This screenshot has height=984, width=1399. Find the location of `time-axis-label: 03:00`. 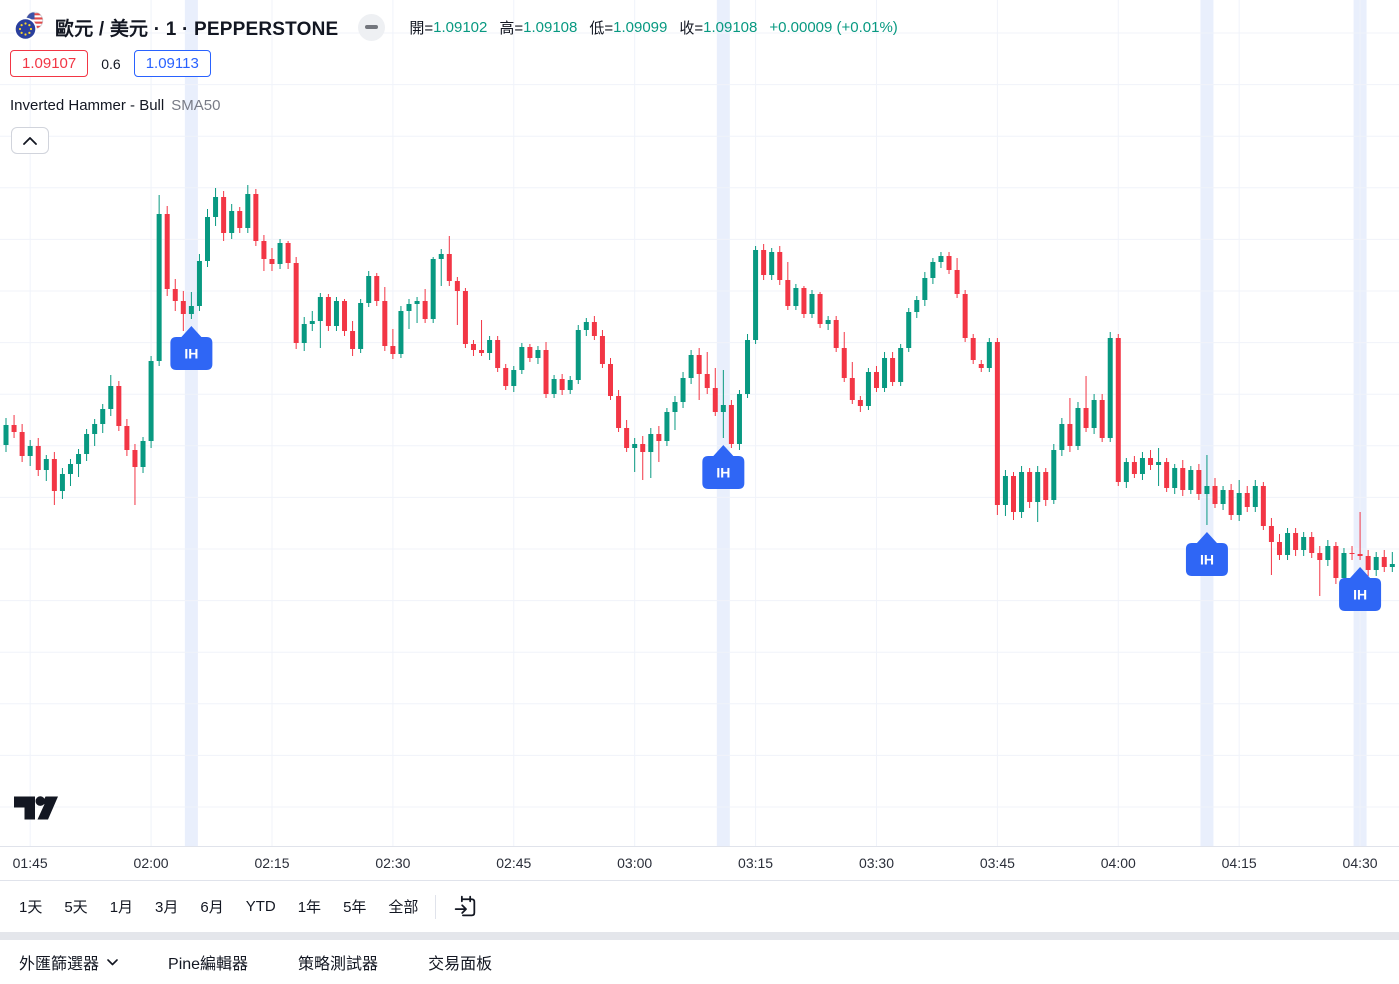

time-axis-label: 03:00 is located at coordinates (635, 863).